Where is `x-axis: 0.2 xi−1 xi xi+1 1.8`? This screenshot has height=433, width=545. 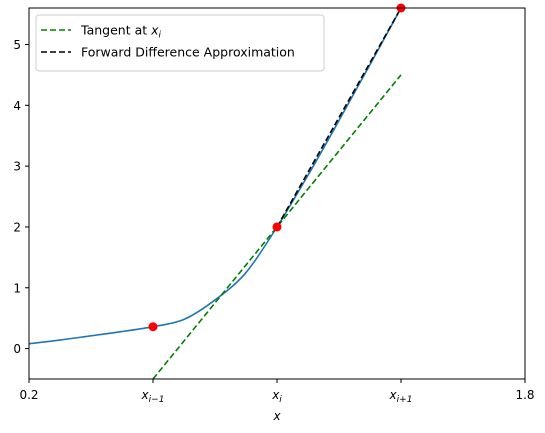
x-axis: 0.2 xi−1 xi xi+1 1.8 is located at coordinates (277, 392).